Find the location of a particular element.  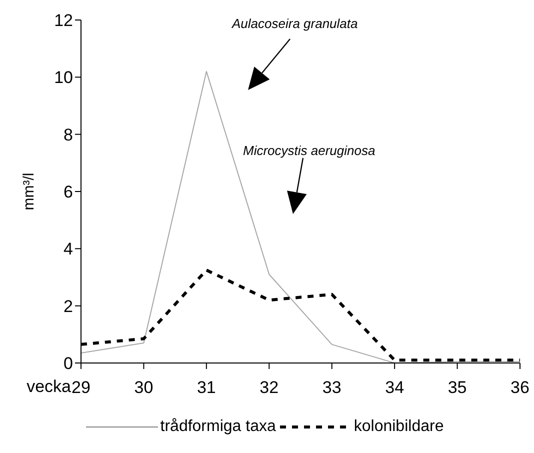

x-axis-title: vecka is located at coordinates (49, 386).